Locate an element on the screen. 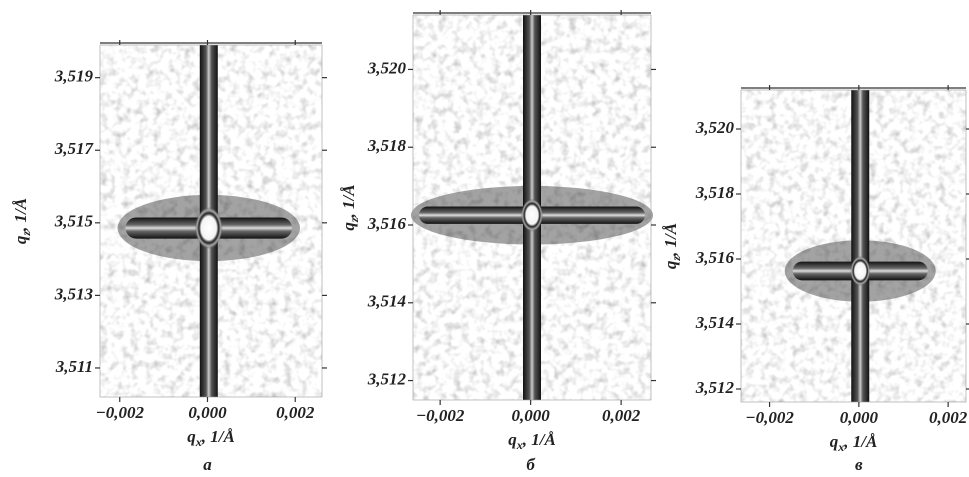 The image size is (969, 477). y-tick-label: 3,515 is located at coordinates (74, 221).